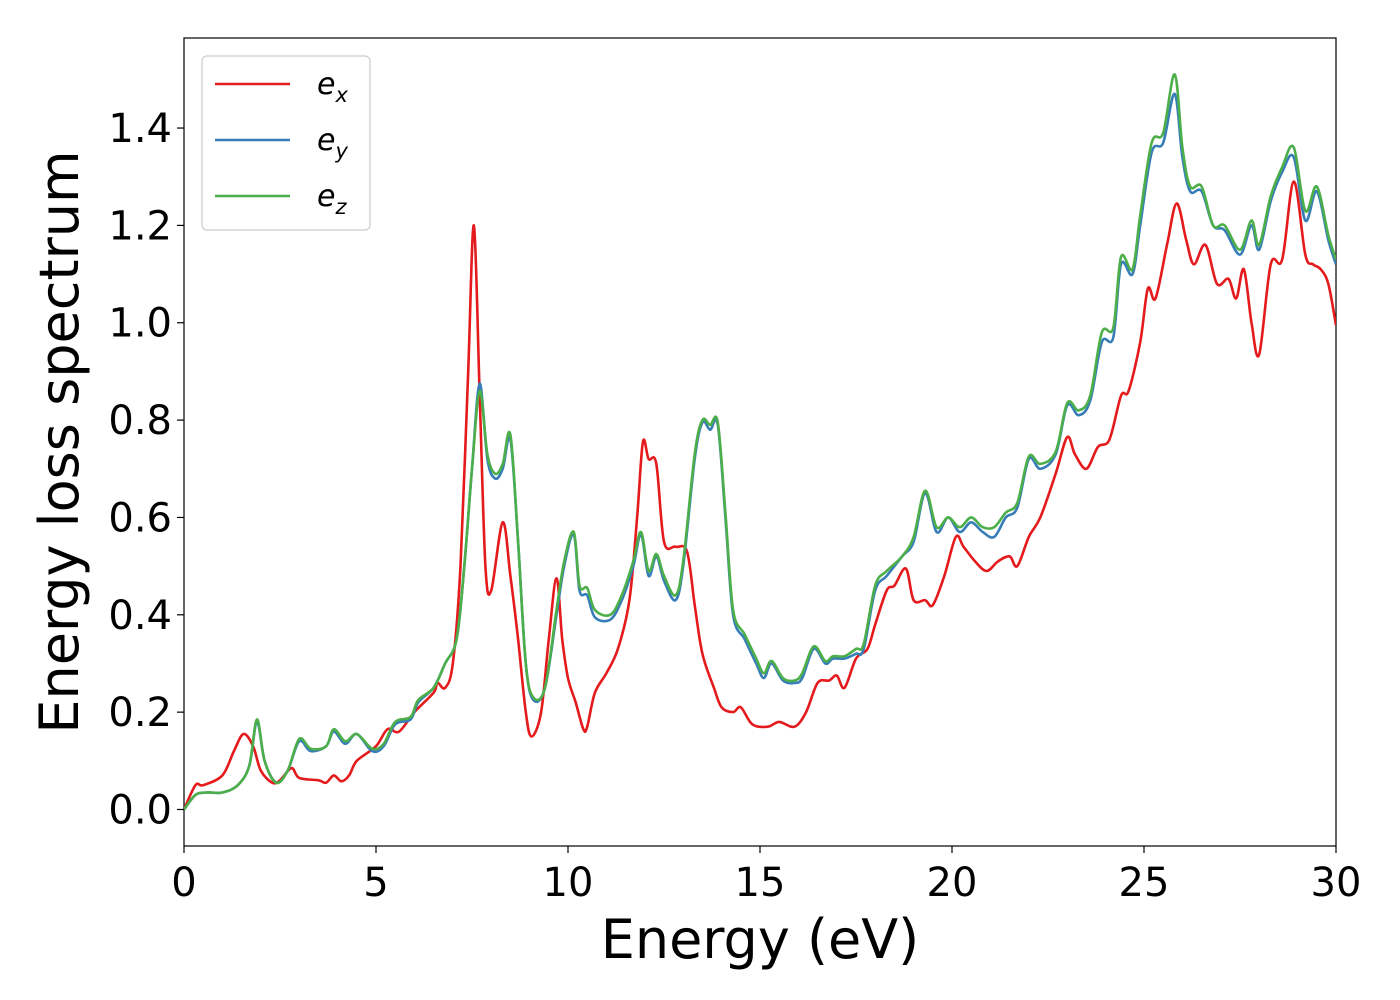  What do you see at coordinates (332, 199) in the screenshot?
I see `legend-label-e_z: ez` at bounding box center [332, 199].